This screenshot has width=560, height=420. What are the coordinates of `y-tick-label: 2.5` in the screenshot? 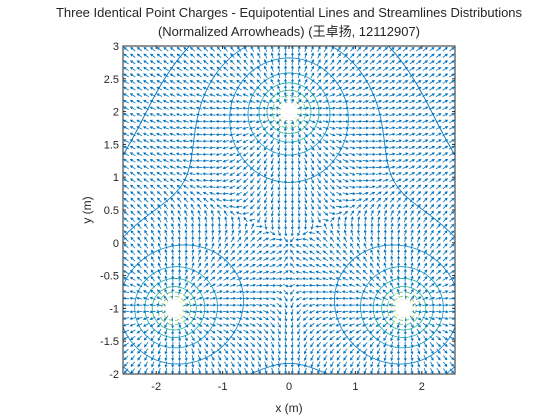 It's located at (111, 80).